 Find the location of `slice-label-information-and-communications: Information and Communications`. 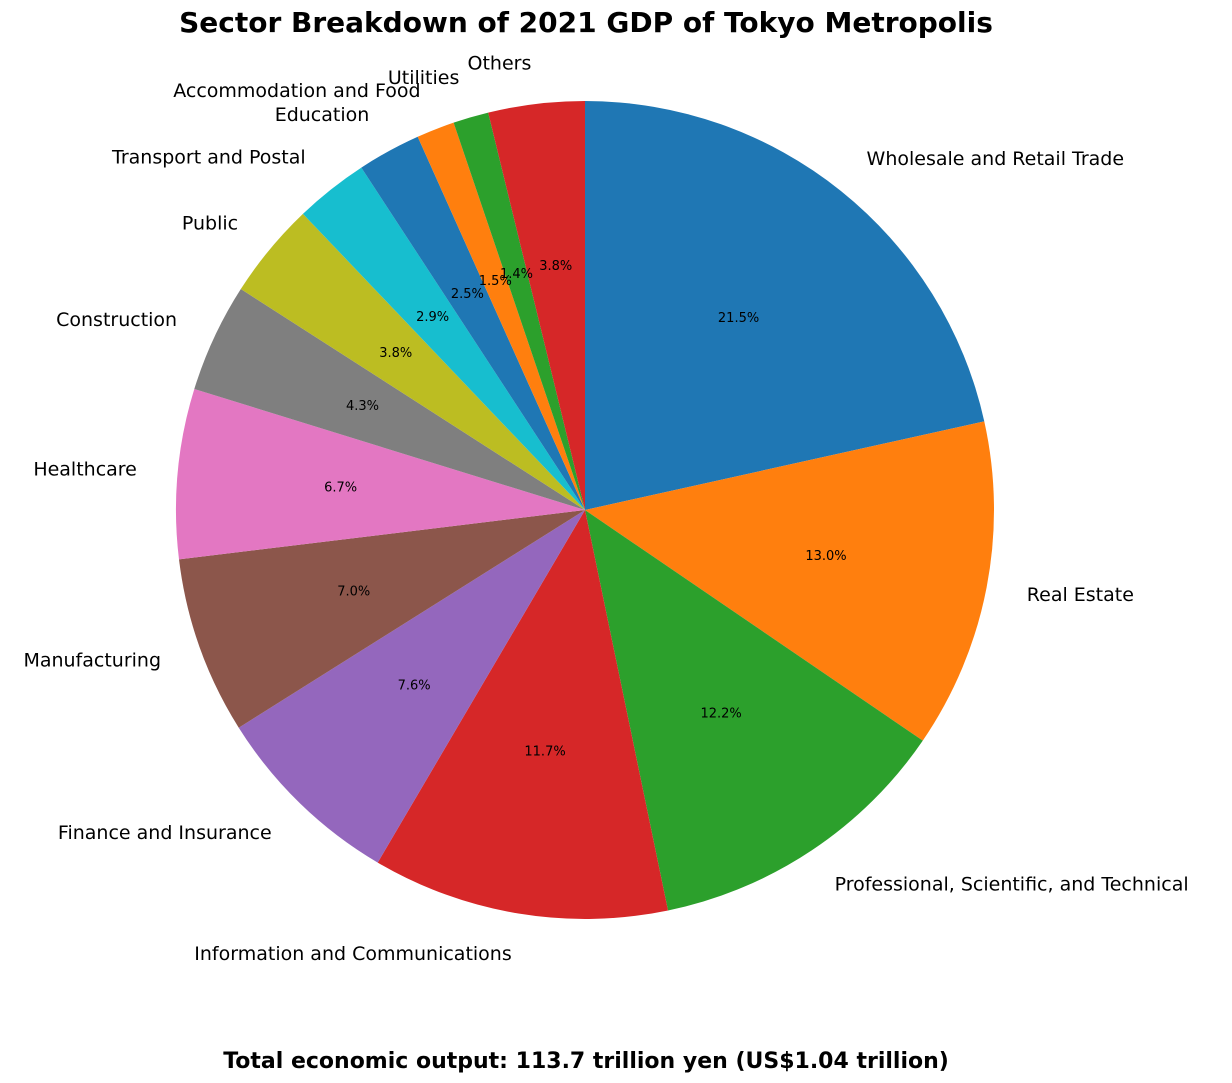

slice-label-information-and-communications: Information and Communications is located at coordinates (352, 954).